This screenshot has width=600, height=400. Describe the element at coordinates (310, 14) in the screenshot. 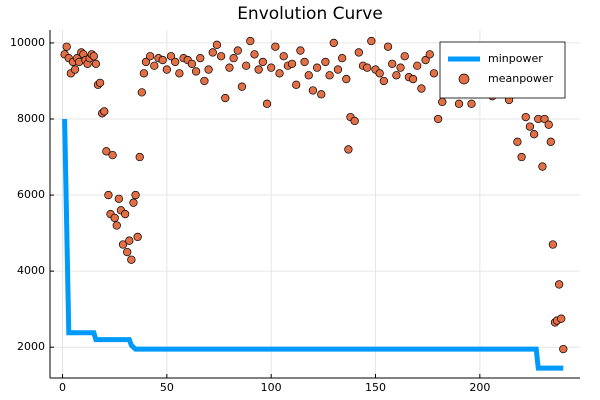

I see `chart-title: Envolution Curve` at that location.